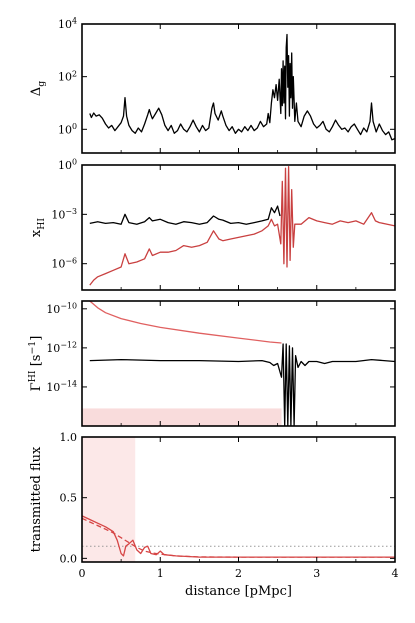 The image size is (415, 623). I want to click on x-tick-label: 0, so click(82, 573).